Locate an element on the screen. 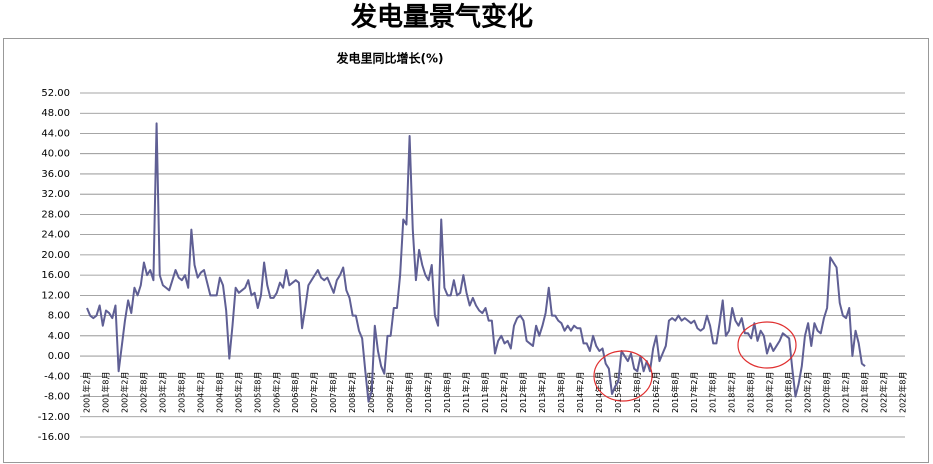 This screenshot has width=933, height=464. x-tick-label: 2004年8月 is located at coordinates (219, 392).